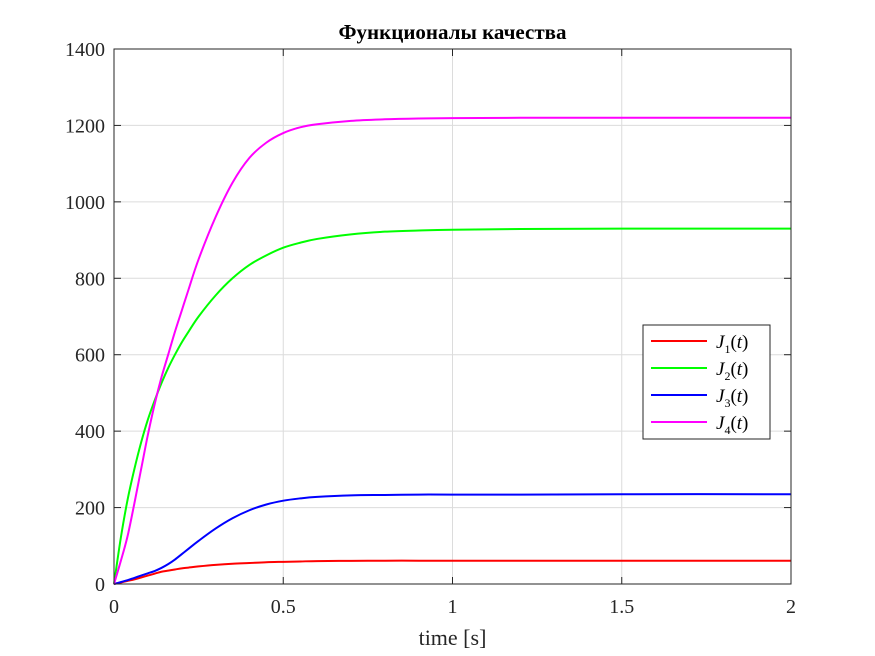 Image resolution: width=875 pixels, height=656 pixels. What do you see at coordinates (85, 50) in the screenshot?
I see `y-tick-label: 1400` at bounding box center [85, 50].